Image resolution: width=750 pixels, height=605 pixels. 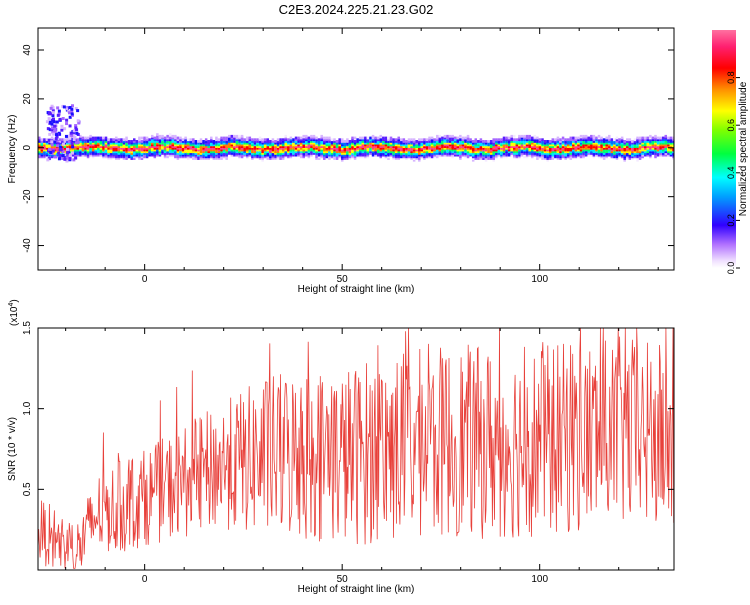 What do you see at coordinates (356, 289) in the screenshot?
I see `spectrogram-x-label: Height of straight line (km)` at bounding box center [356, 289].